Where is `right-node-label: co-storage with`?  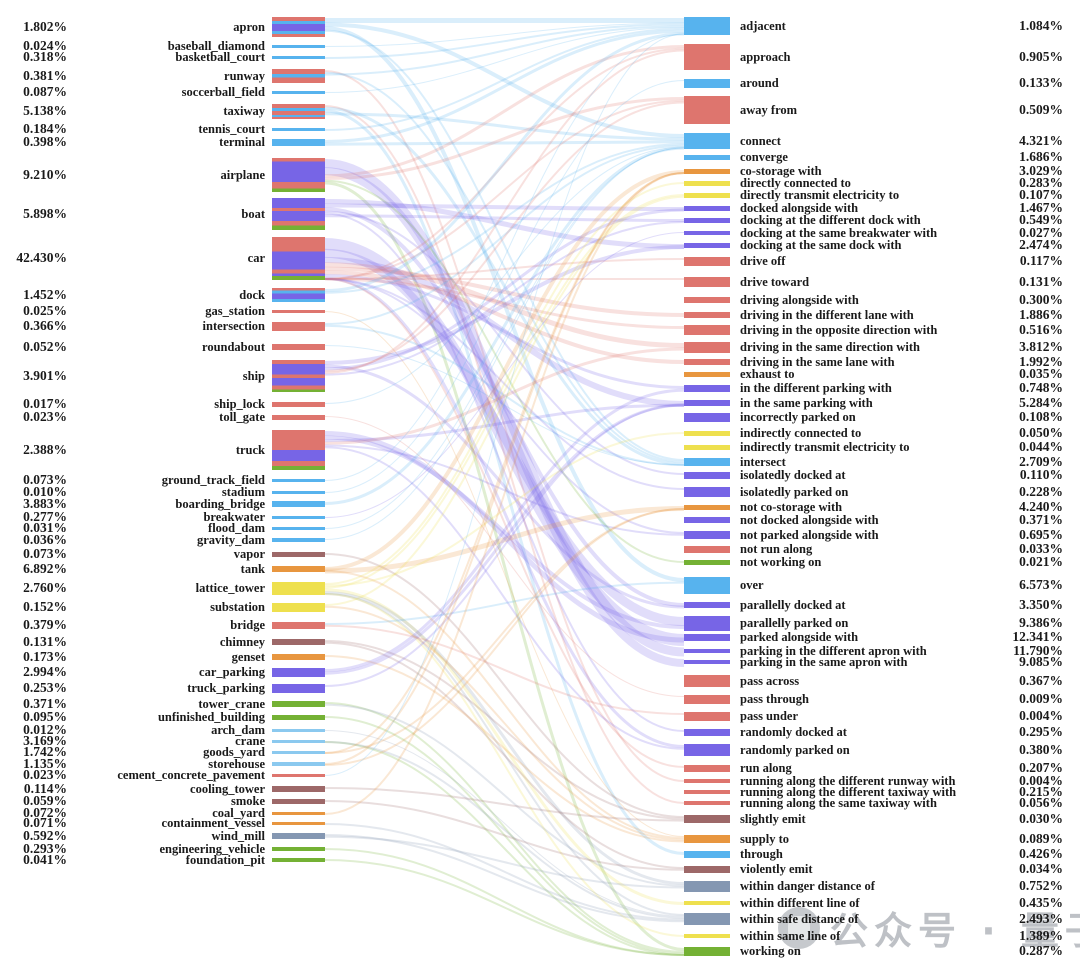
right-node-label: co-storage with is located at coordinates (781, 171).